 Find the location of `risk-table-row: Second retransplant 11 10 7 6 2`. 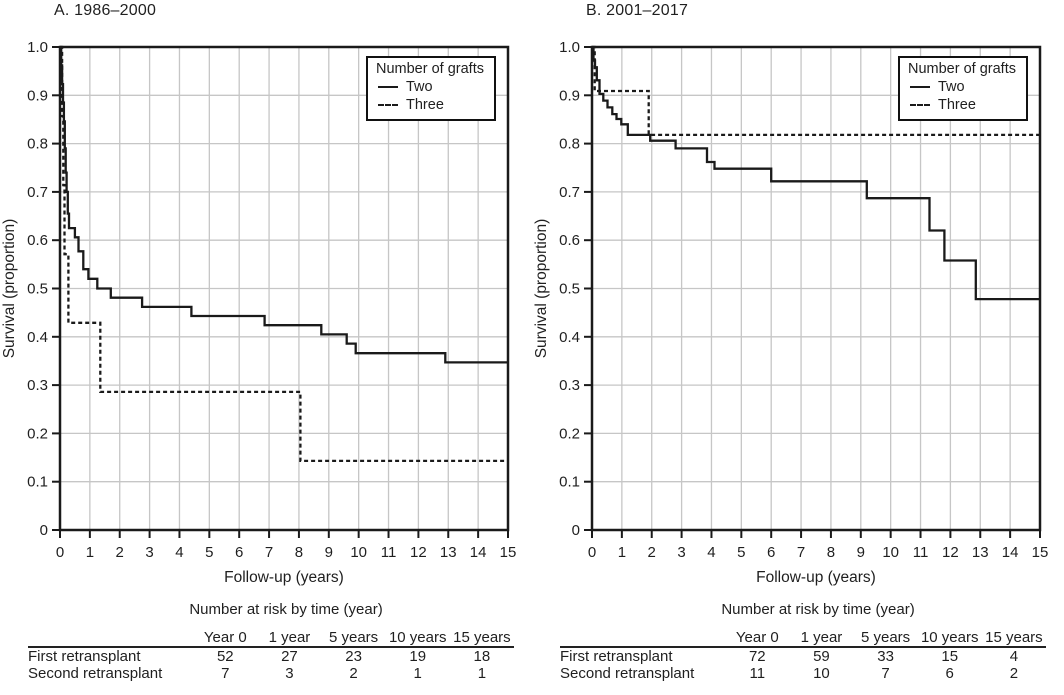

risk-table-row: Second retransplant 11 10 7 6 2 is located at coordinates (803, 673).